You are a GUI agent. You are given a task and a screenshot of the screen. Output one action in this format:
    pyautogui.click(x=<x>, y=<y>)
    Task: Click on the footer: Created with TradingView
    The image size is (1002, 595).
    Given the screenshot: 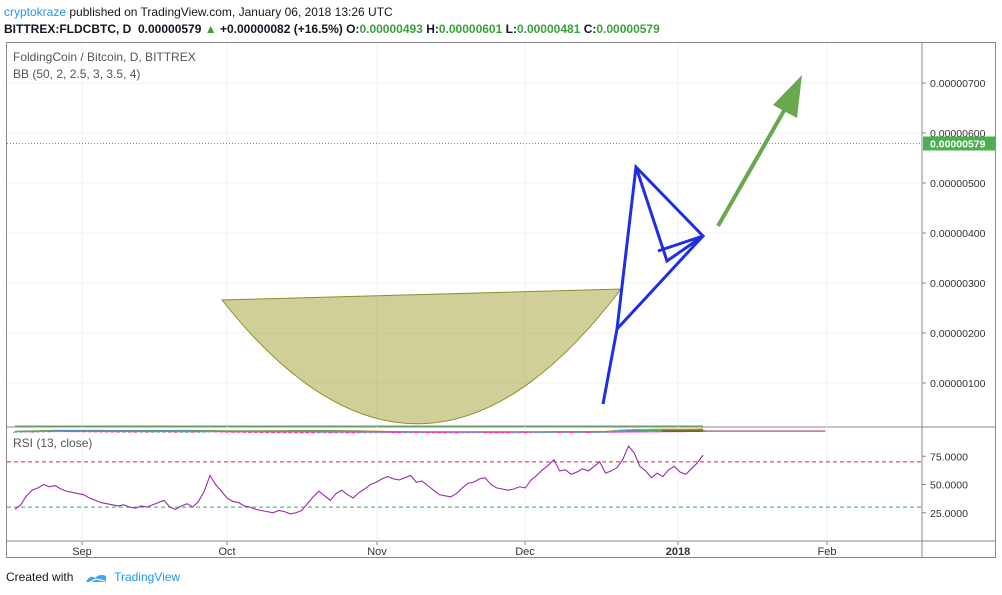 What is the action you would take?
    pyautogui.click(x=93, y=577)
    